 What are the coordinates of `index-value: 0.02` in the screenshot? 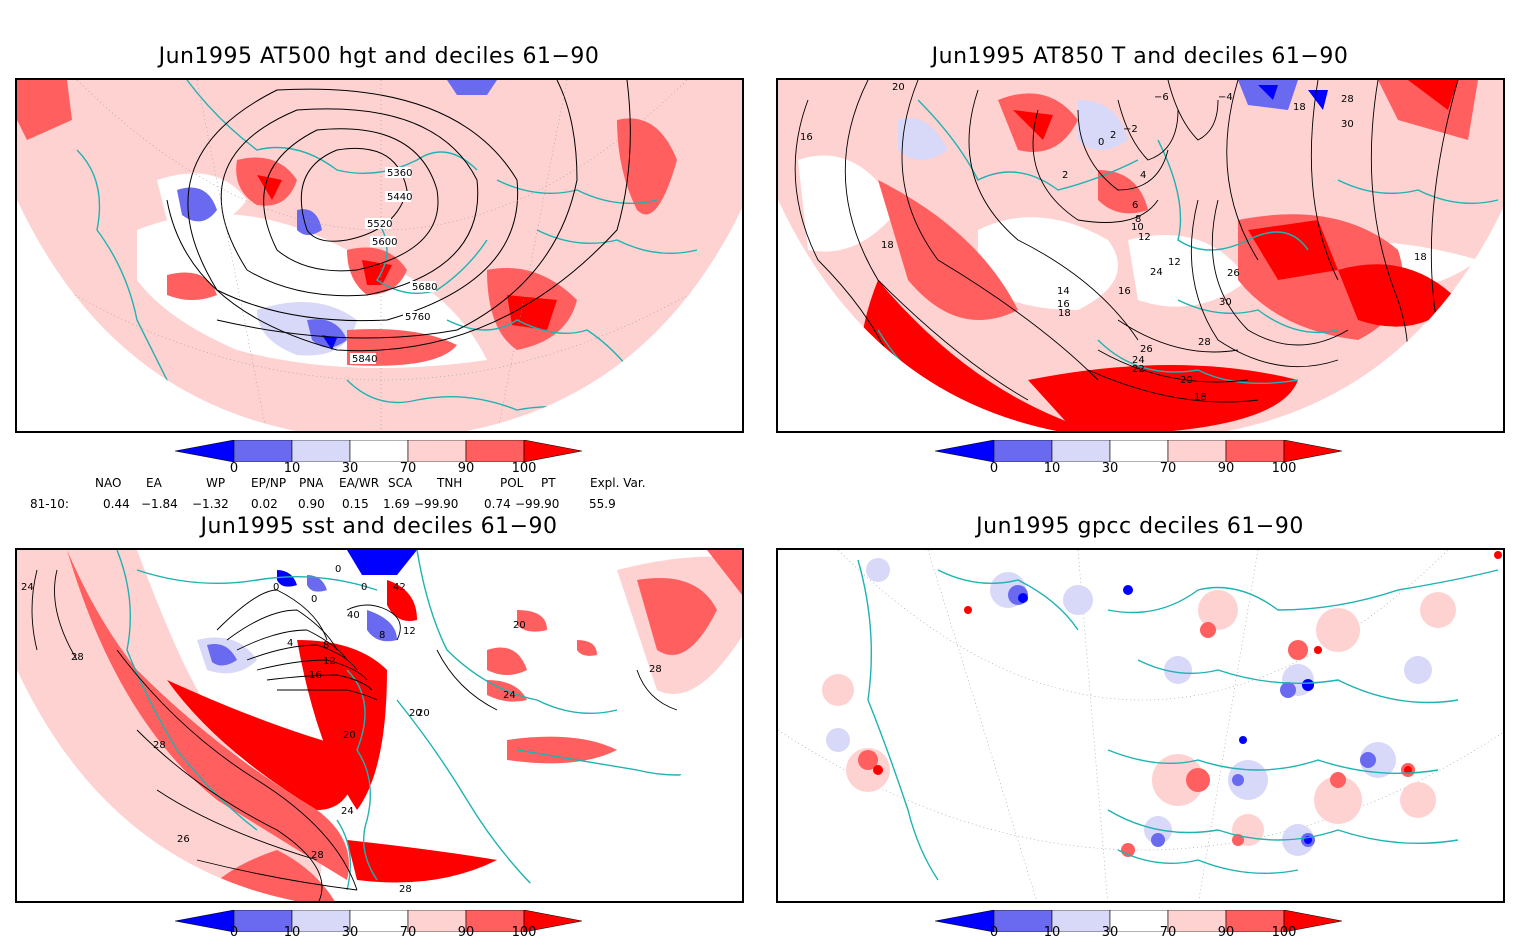 It's located at (264, 504).